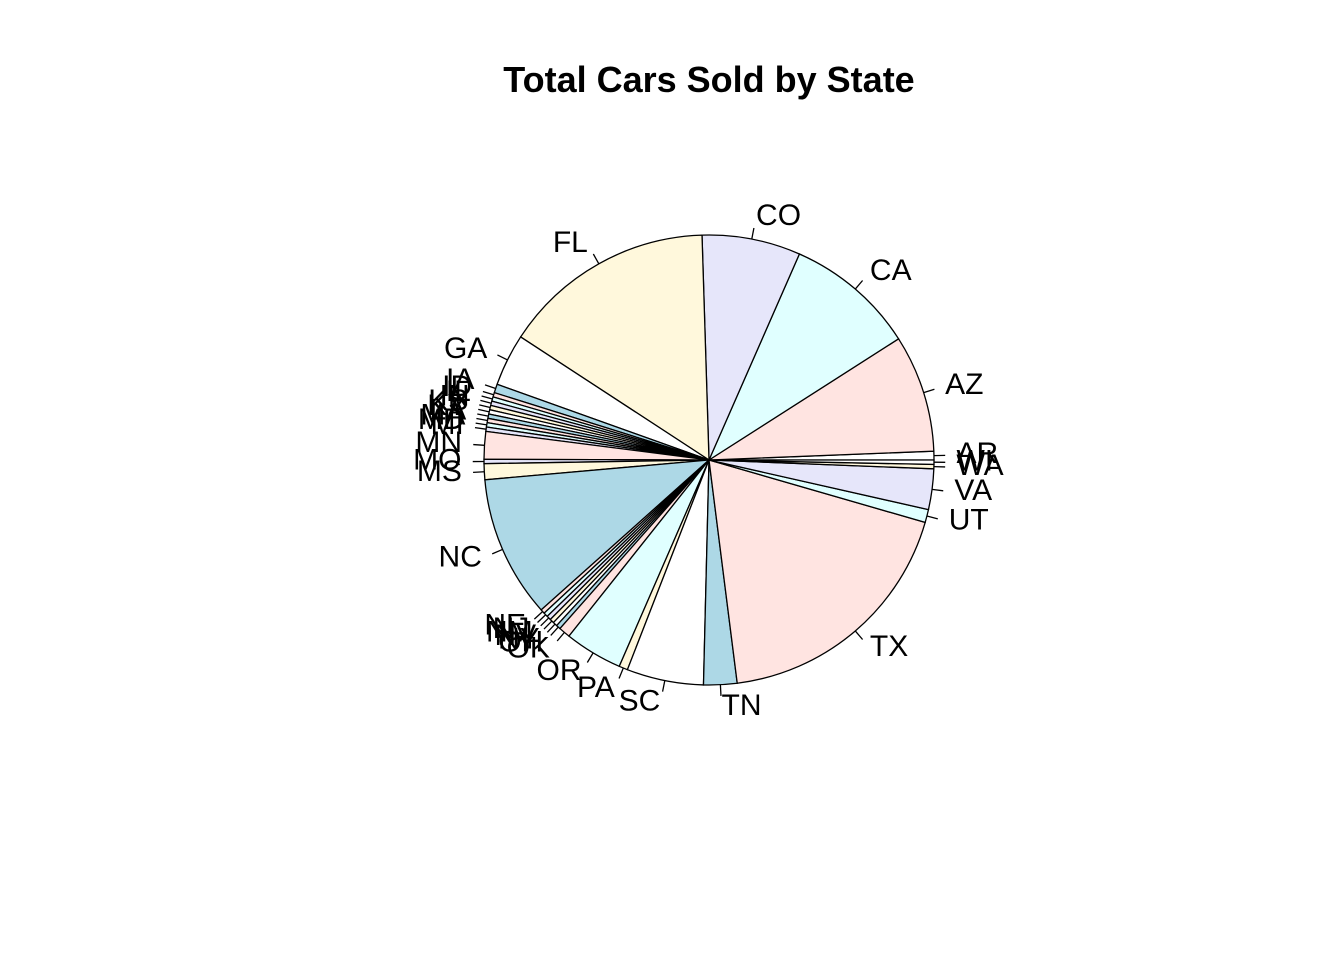 This screenshot has height=960, width=1344. What do you see at coordinates (458, 391) in the screenshot?
I see `slice-label-il: IL` at bounding box center [458, 391].